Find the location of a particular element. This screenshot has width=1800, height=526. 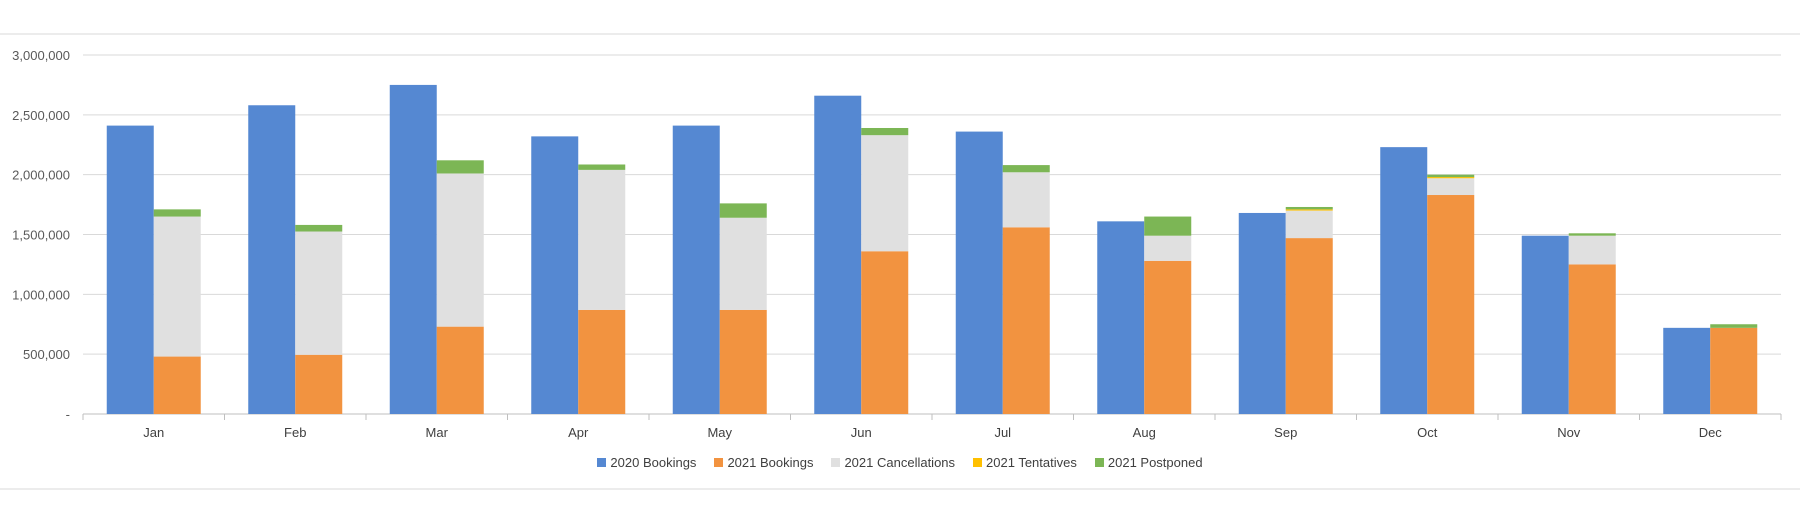

bar-2021-bookings-jun is located at coordinates (885, 332).